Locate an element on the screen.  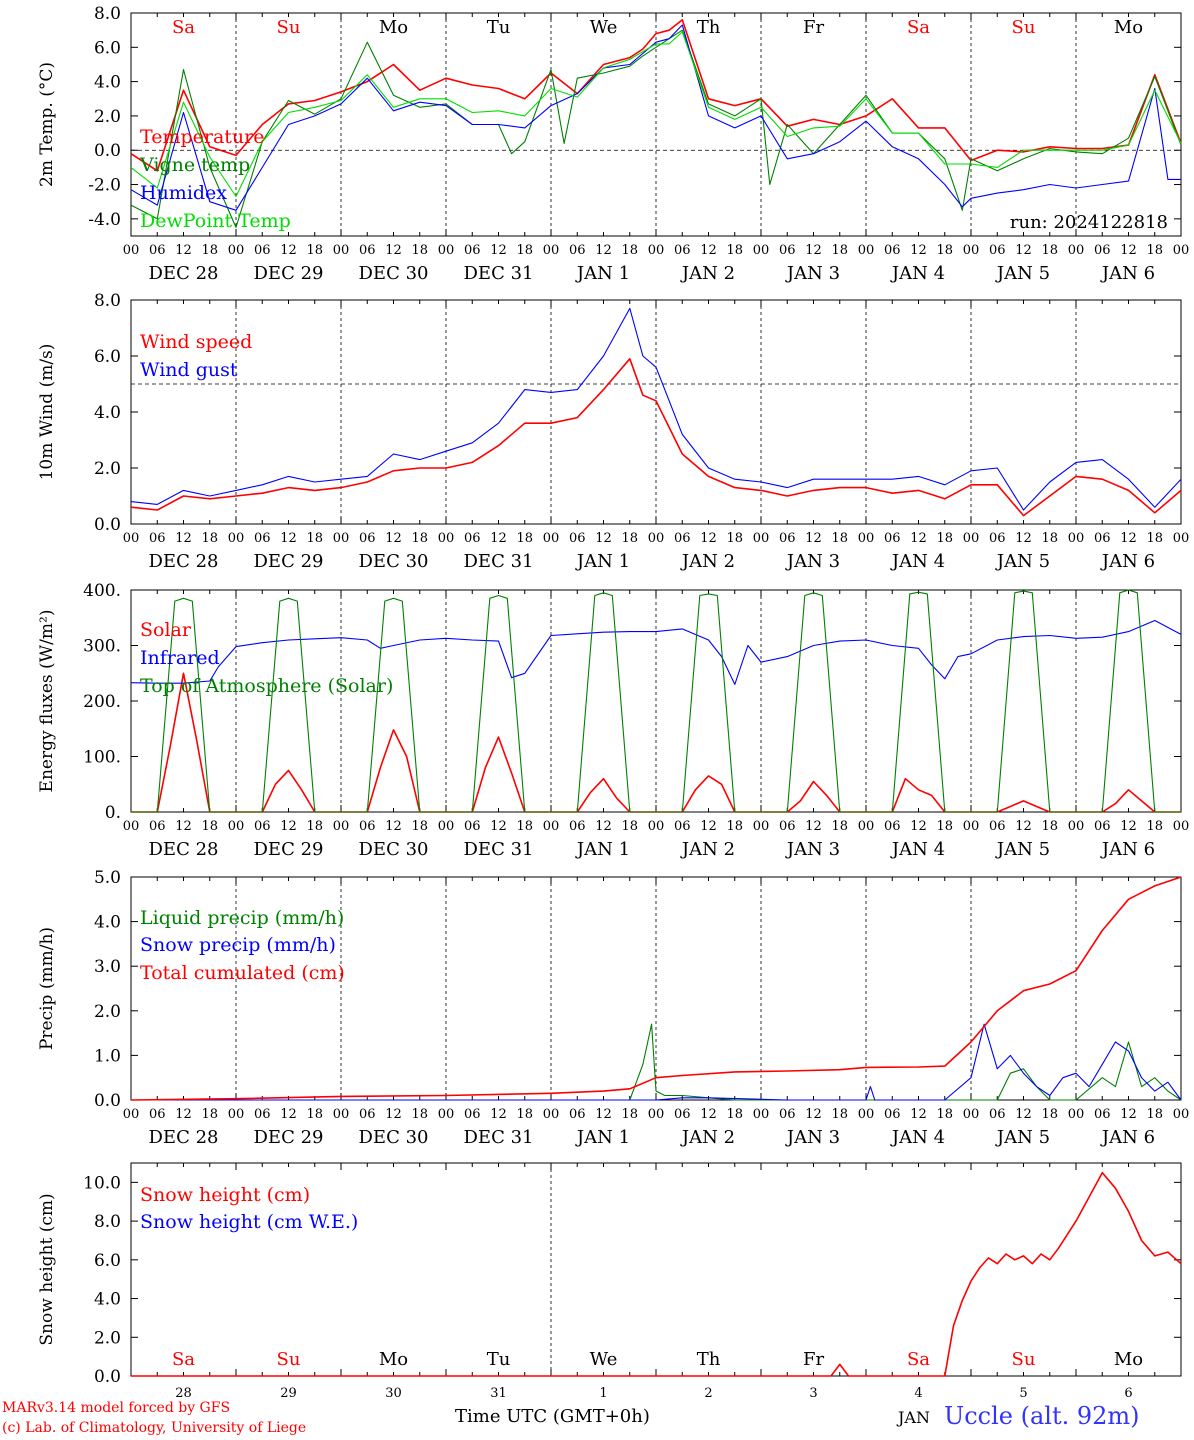
legend-entry: Infrared is located at coordinates (180, 658).